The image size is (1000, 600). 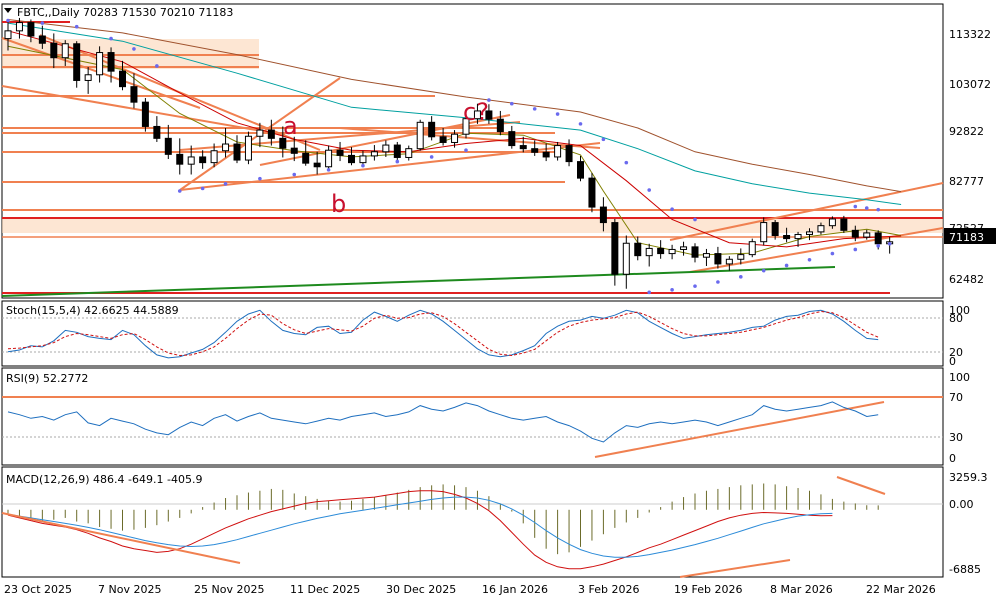 What do you see at coordinates (129, 589) in the screenshot?
I see `x-tick-label: 7 Nov 2025` at bounding box center [129, 589].